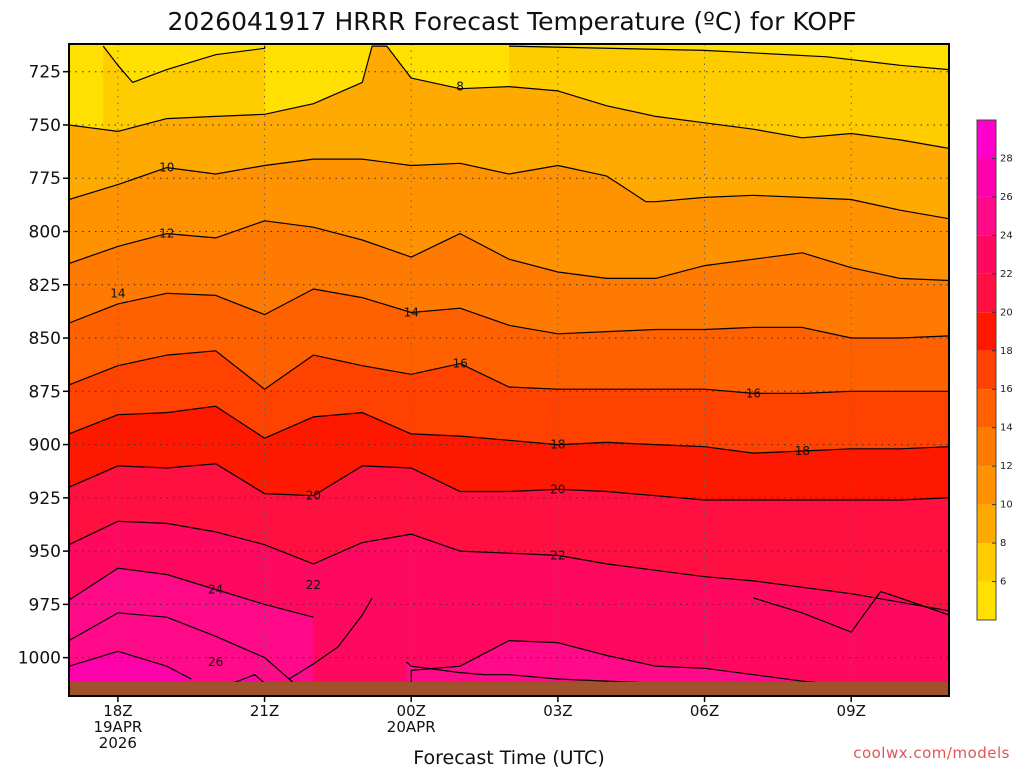 The image size is (1024, 768). Describe the element at coordinates (45, 286) in the screenshot. I see `y-tick-label-825: 825` at that location.